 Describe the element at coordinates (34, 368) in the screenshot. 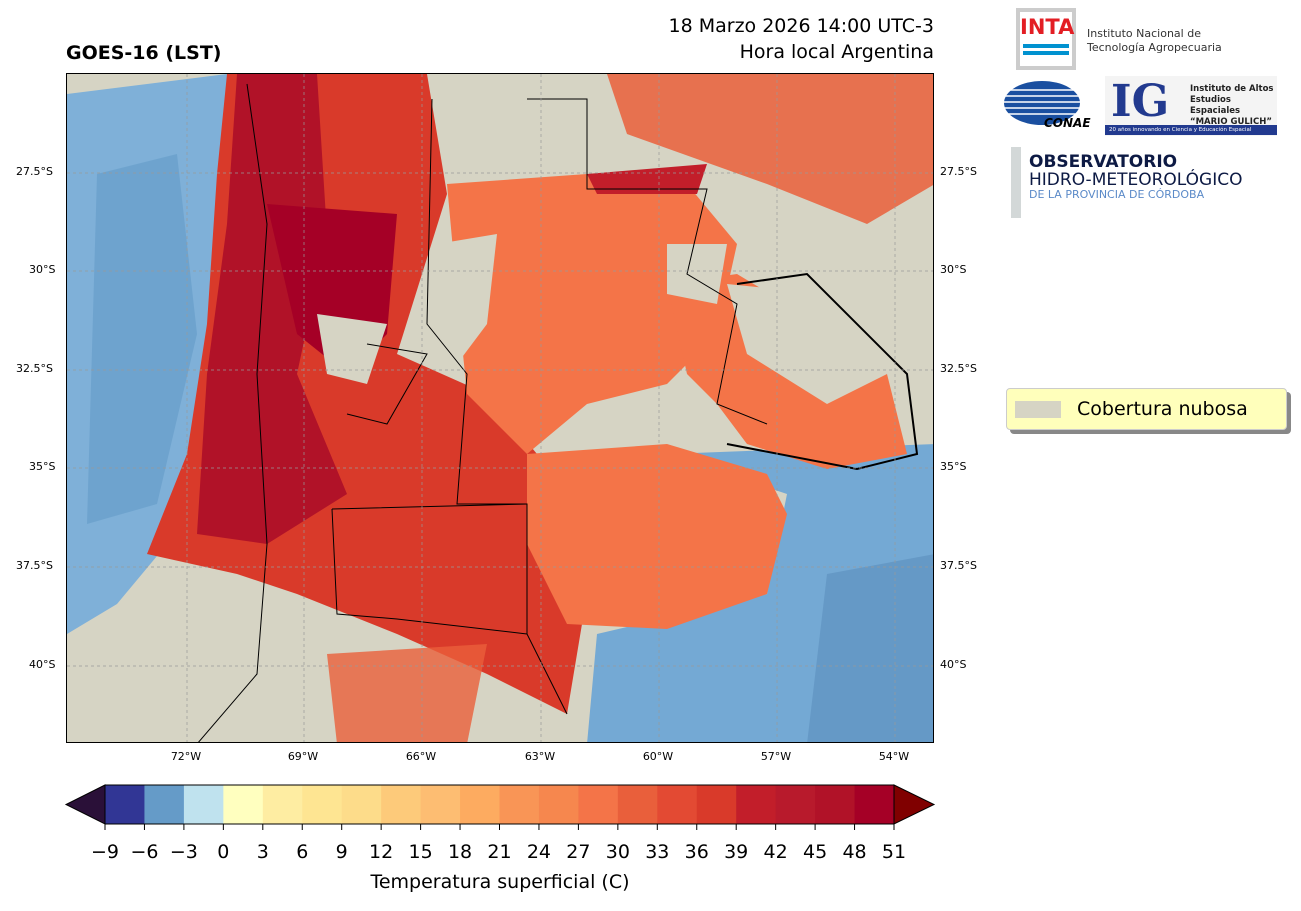

I see `lat-label-left: 32.5°S` at that location.